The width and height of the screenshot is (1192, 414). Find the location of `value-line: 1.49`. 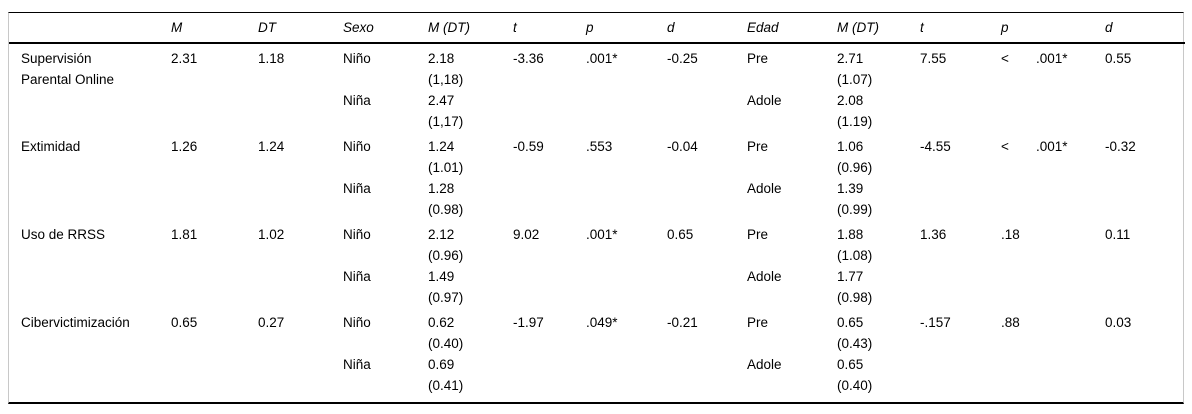

value-line: 1.49 is located at coordinates (441, 276).